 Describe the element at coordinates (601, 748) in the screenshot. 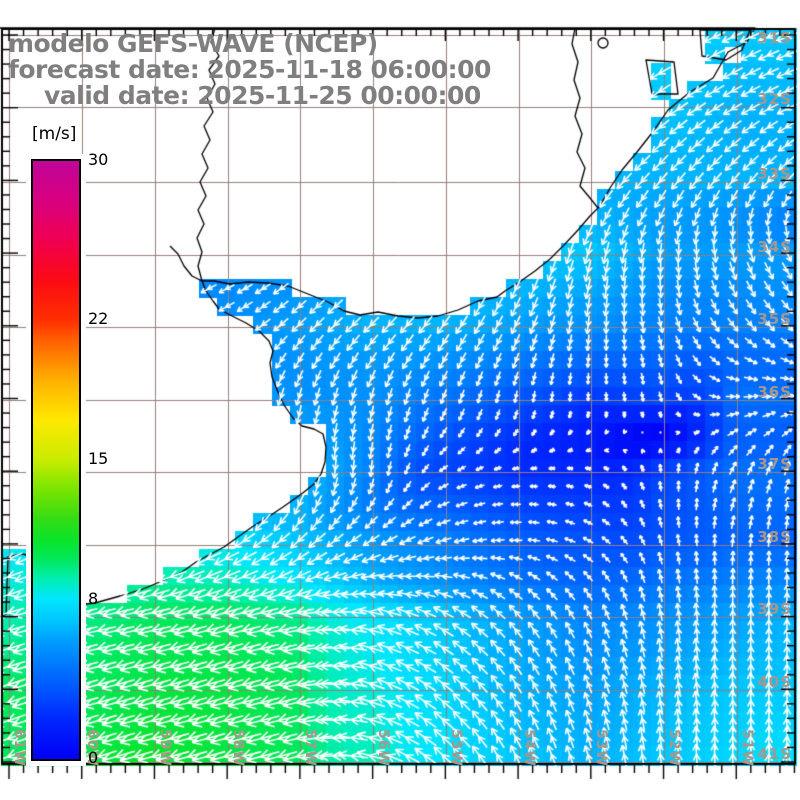

I see `longitude-label: 53W` at that location.